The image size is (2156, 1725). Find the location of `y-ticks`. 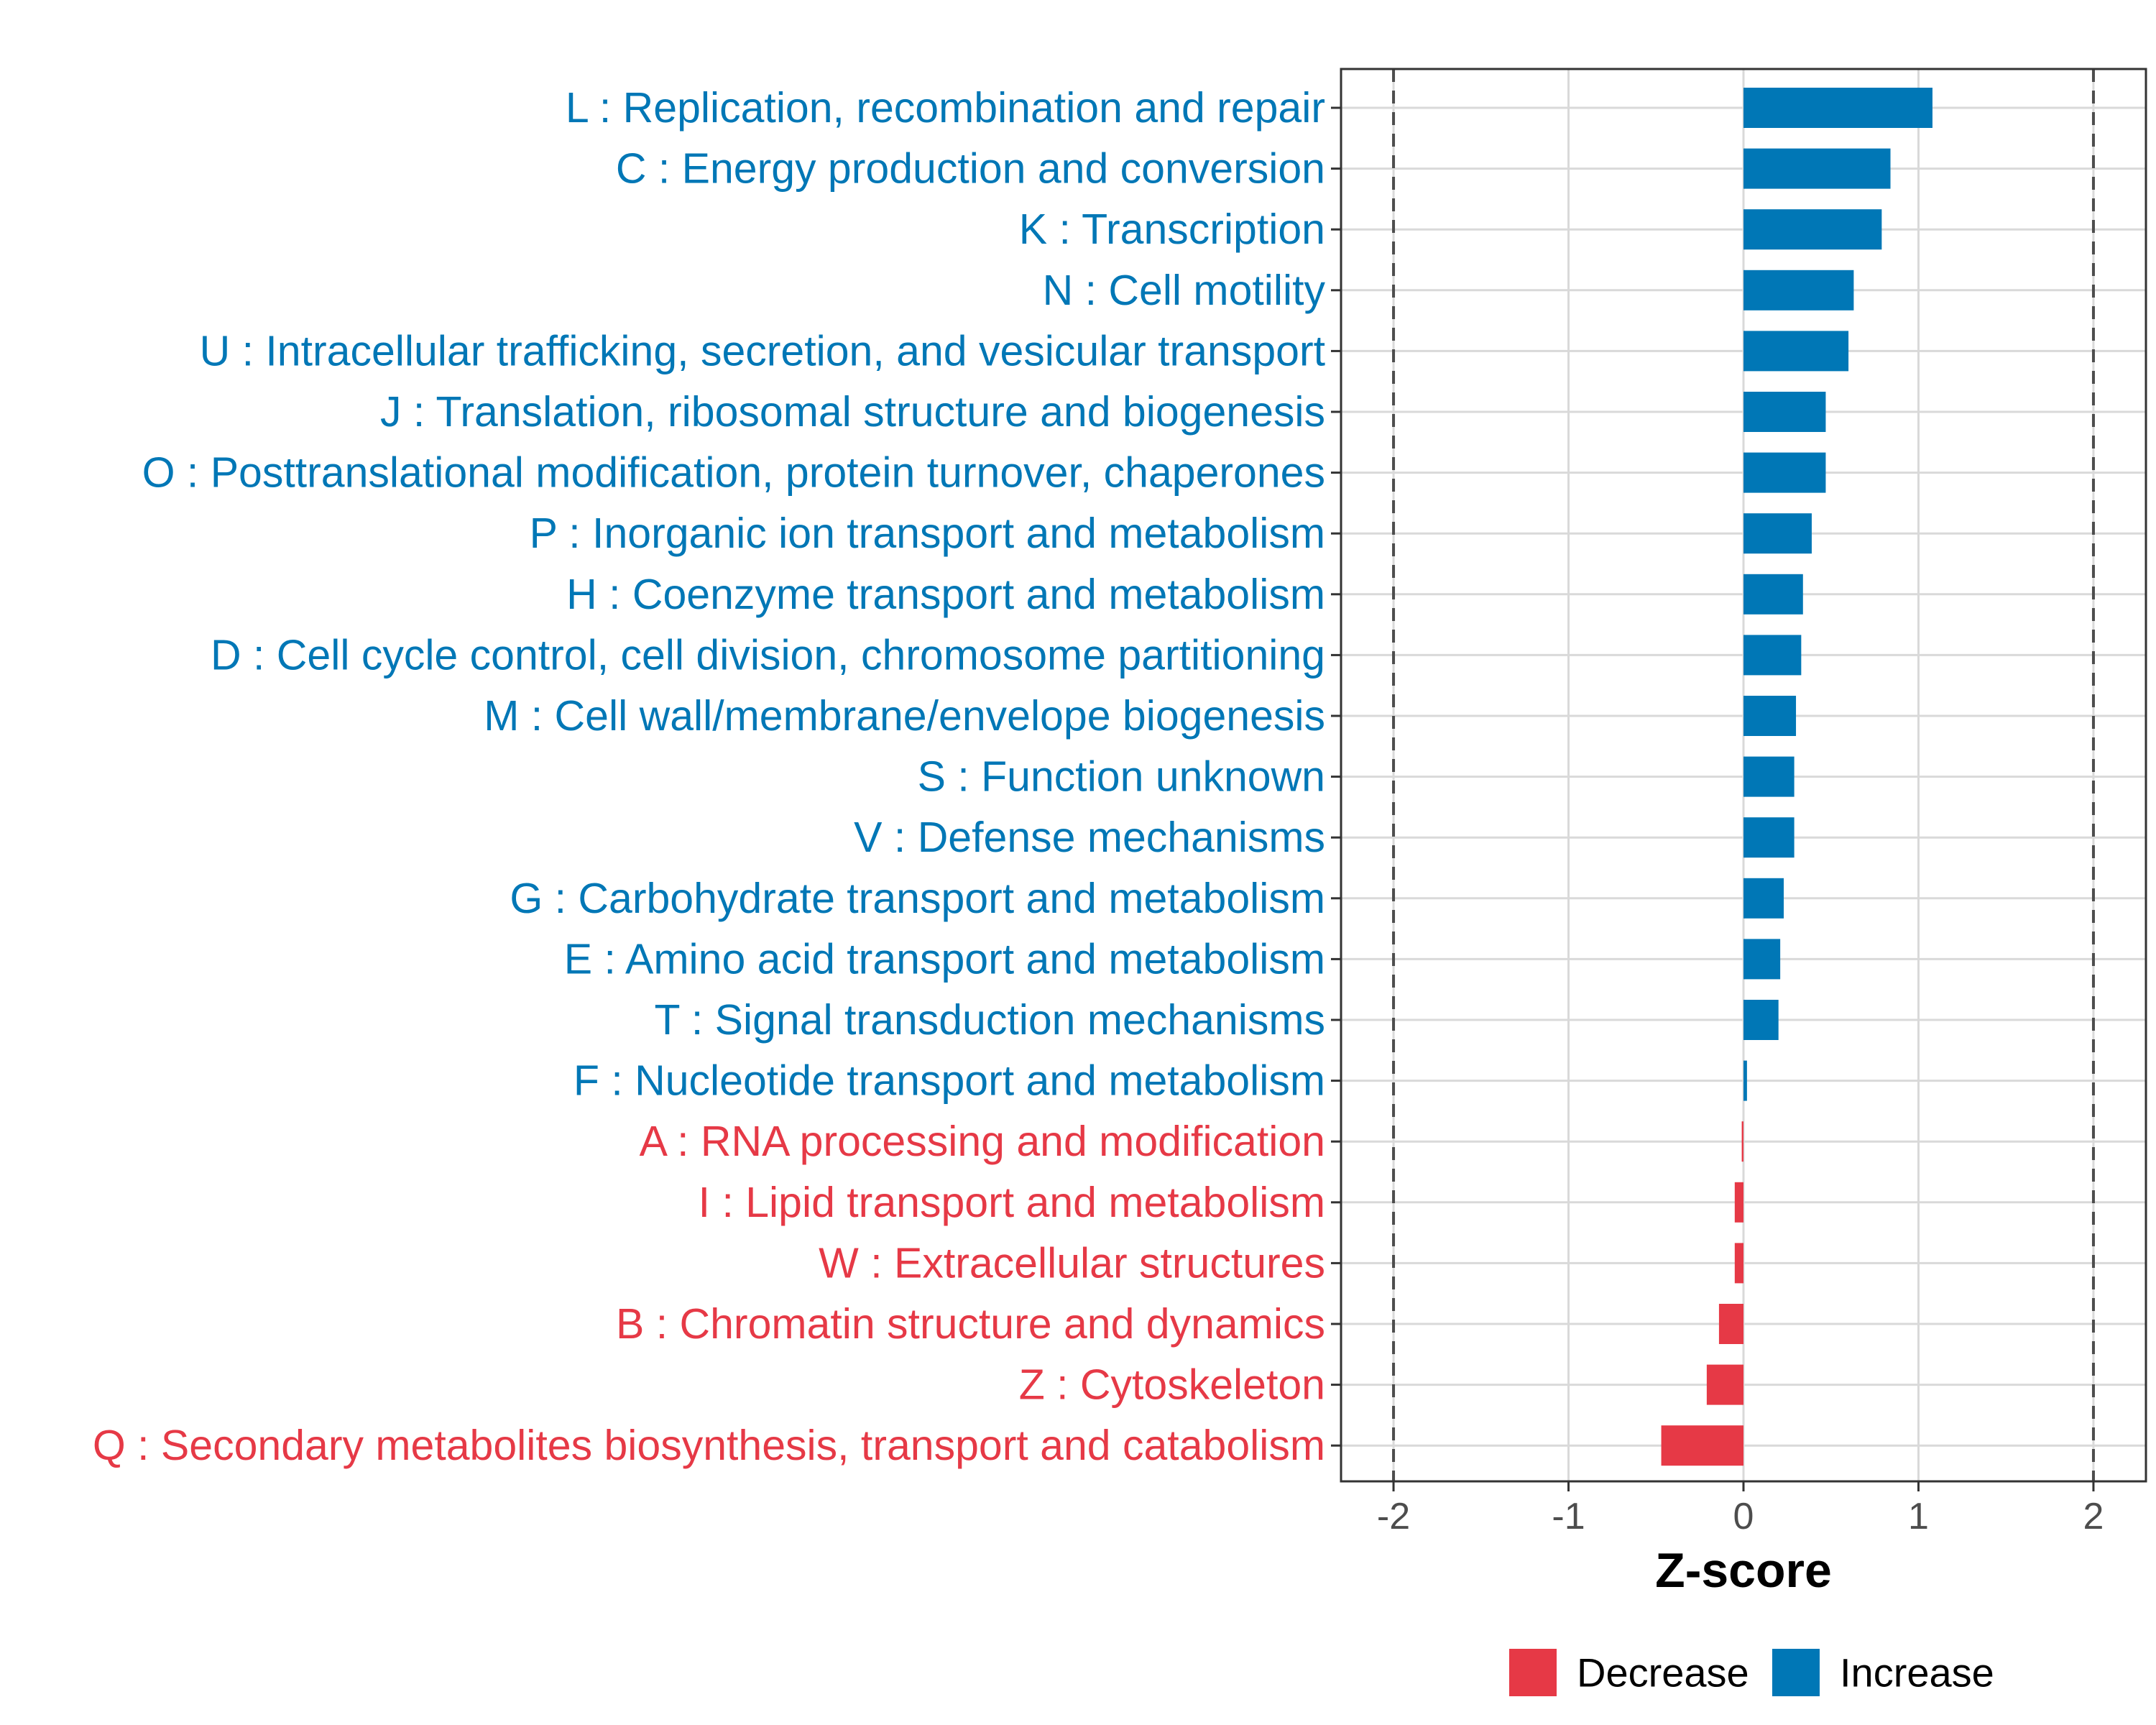

y-ticks is located at coordinates (1336, 776).